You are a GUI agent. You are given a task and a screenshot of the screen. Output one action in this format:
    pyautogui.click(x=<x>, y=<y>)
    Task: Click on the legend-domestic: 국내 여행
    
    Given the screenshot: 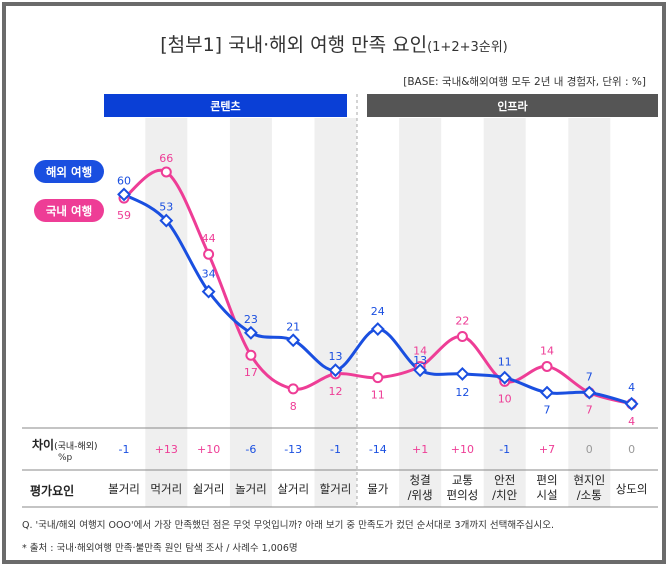 What is the action you would take?
    pyautogui.click(x=69, y=210)
    